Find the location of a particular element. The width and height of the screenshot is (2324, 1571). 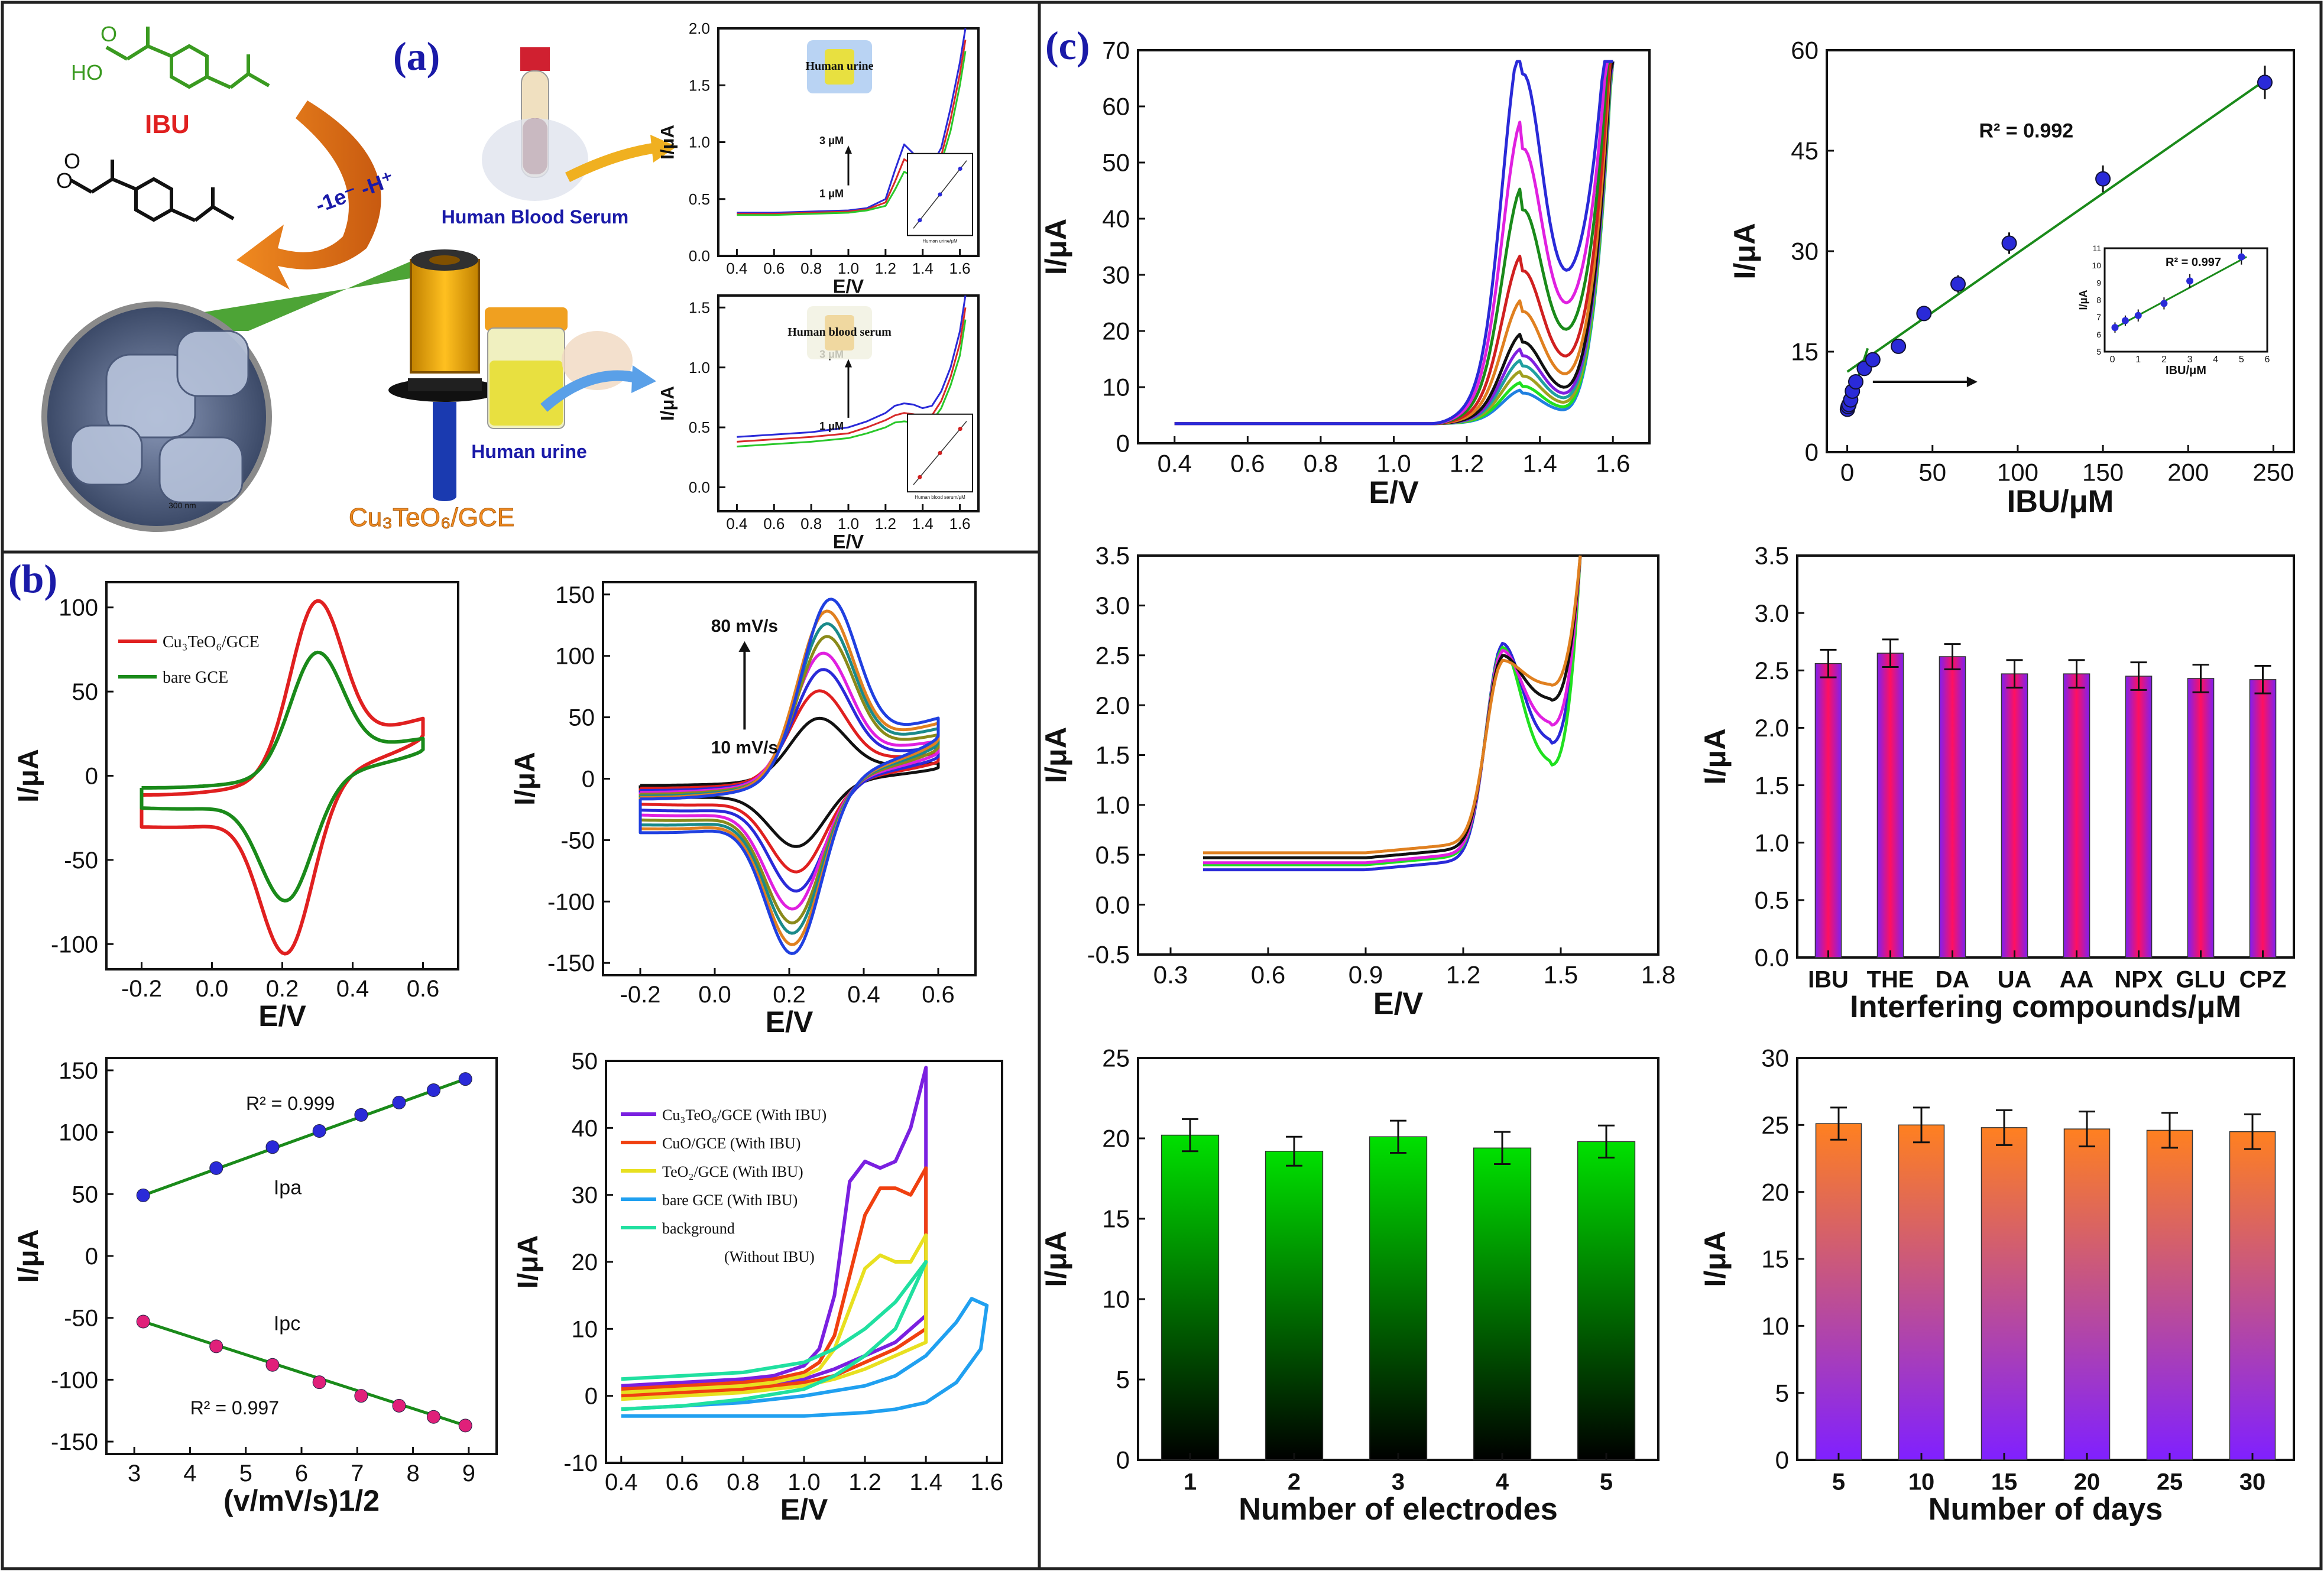

product-molecule is located at coordinates (152, 191).